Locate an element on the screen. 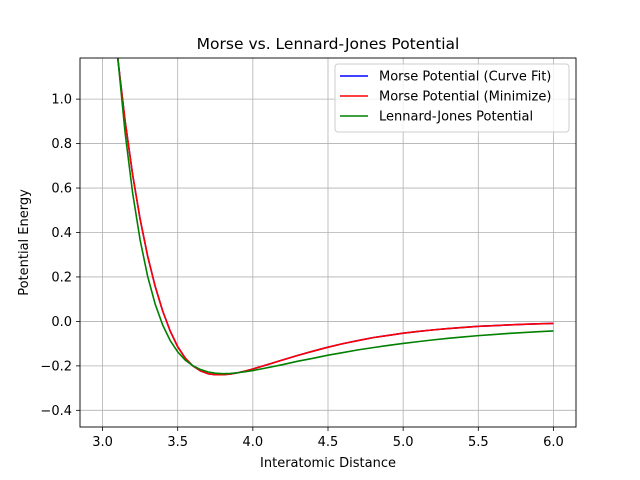 Image resolution: width=640 pixels, height=480 pixels. legend-label-3: Lennard-Jones Potential is located at coordinates (456, 117).